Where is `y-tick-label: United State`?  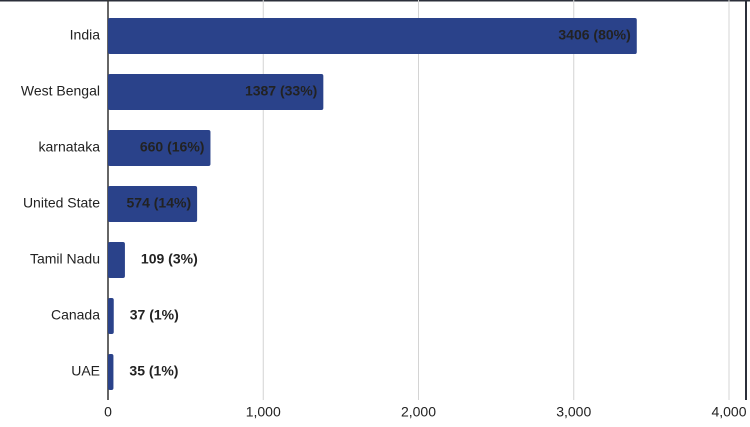 y-tick-label: United State is located at coordinates (61, 203).